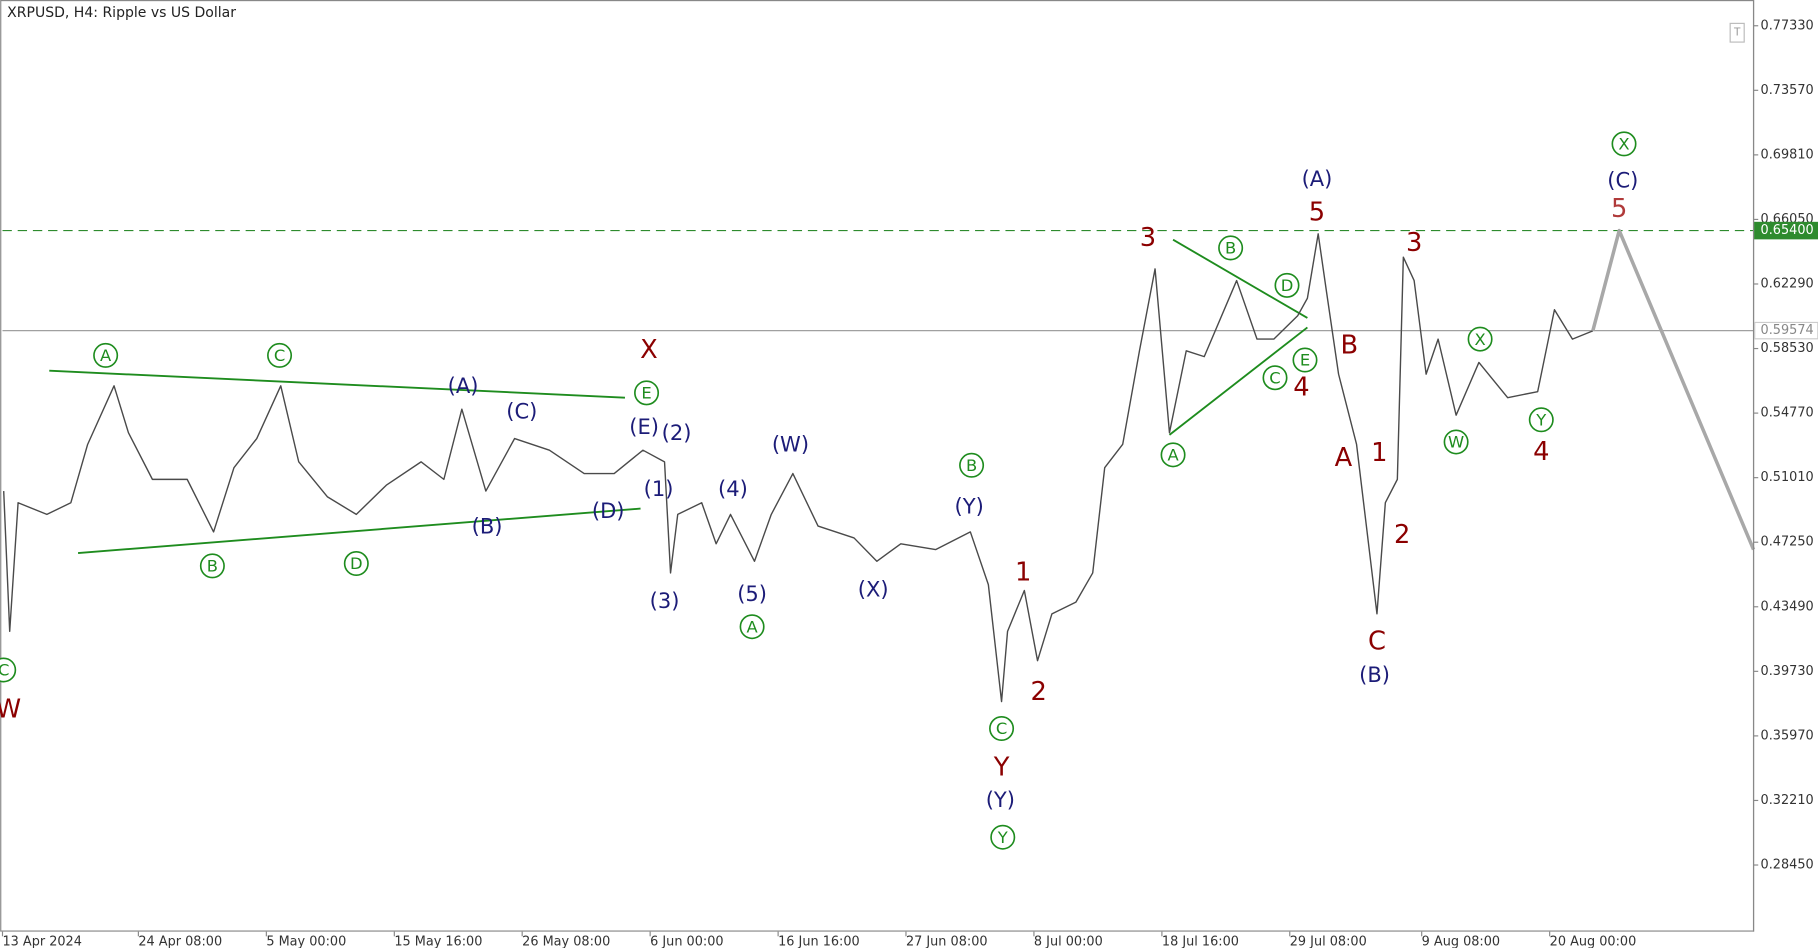 The height and width of the screenshot is (948, 1818). What do you see at coordinates (1737, 32) in the screenshot?
I see `trade-button` at bounding box center [1737, 32].